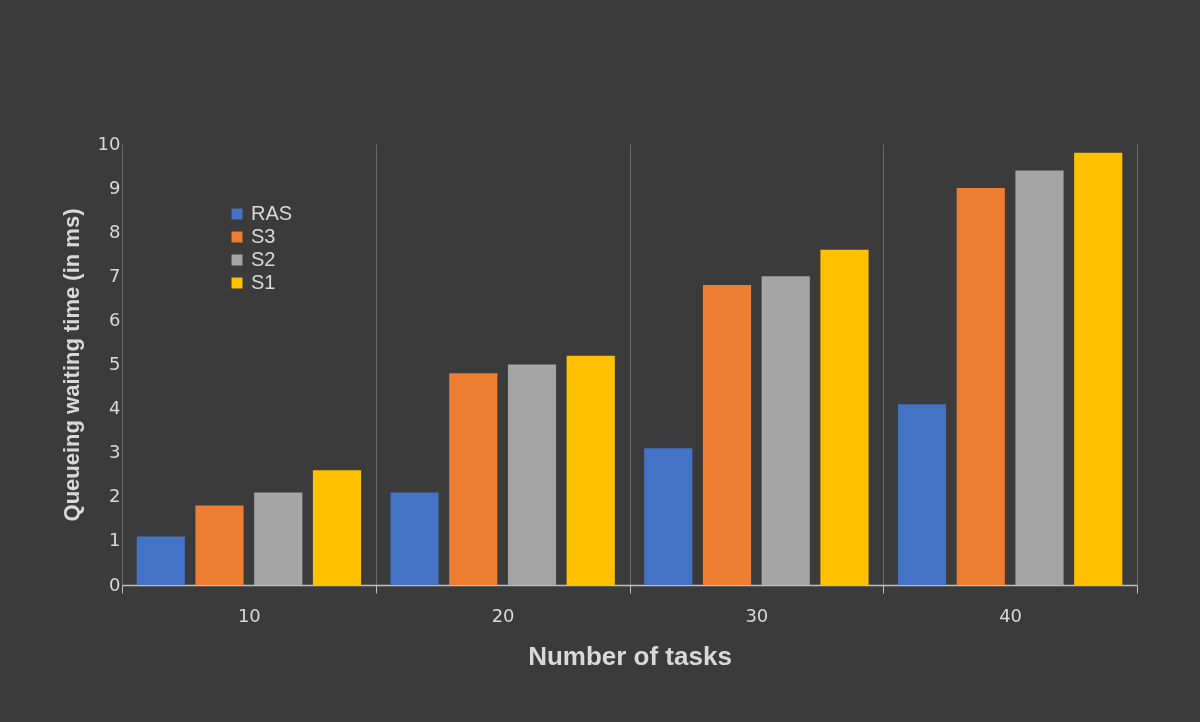 This screenshot has height=722, width=1200. What do you see at coordinates (503, 615) in the screenshot?
I see `x-tick-label: 20` at bounding box center [503, 615].